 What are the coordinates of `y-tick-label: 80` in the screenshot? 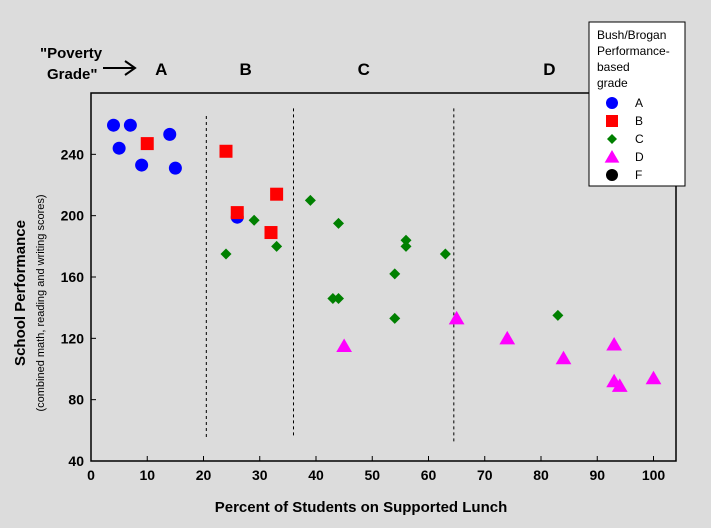 It's located at (76, 400).